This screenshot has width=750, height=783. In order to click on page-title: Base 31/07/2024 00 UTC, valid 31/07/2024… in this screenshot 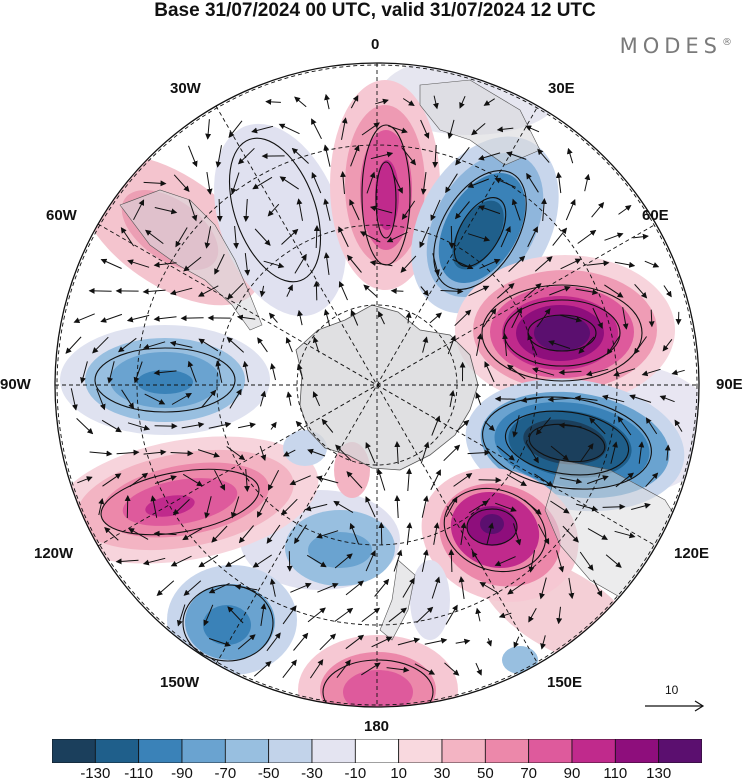, I will do `click(375, 10)`.